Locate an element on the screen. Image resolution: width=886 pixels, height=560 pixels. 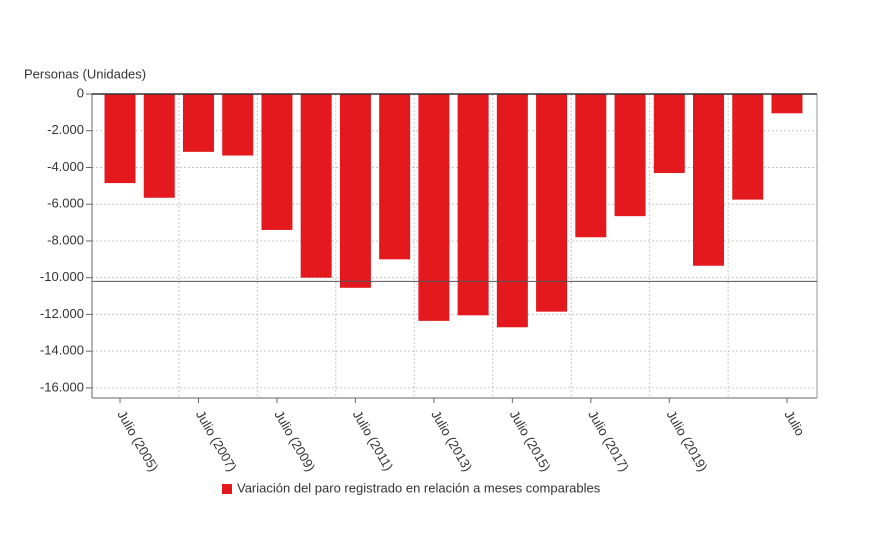
x-tick-label: Julio (2015) is located at coordinates (530, 441).